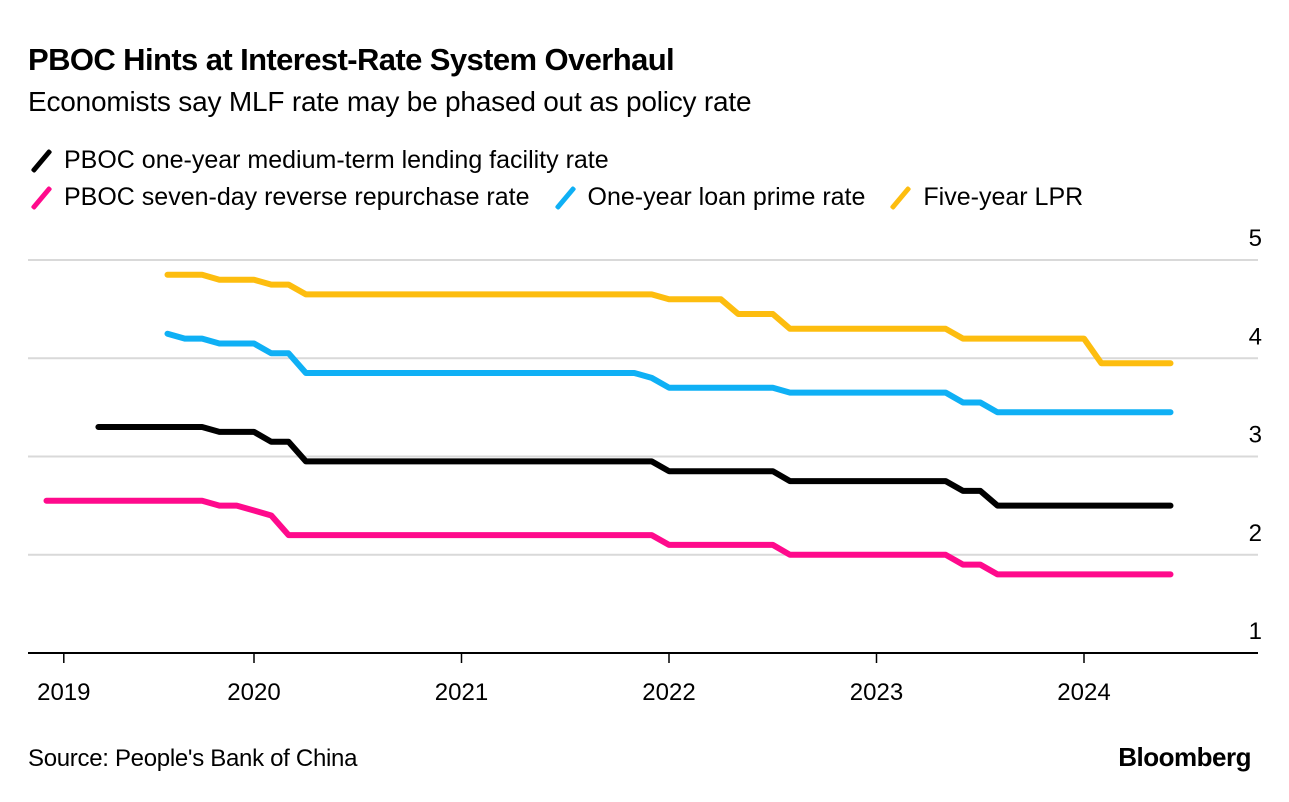 The image size is (1289, 802). Describe the element at coordinates (253, 692) in the screenshot. I see `x-tick-label: 2020` at that location.